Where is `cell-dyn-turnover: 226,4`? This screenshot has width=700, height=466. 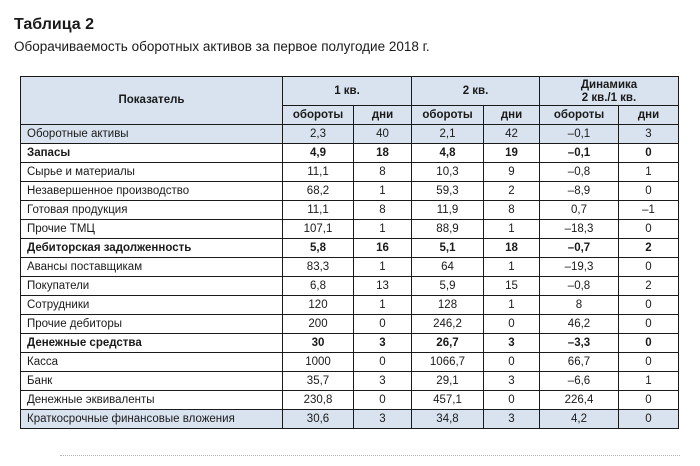
cell-dyn-turnover: 226,4 is located at coordinates (579, 400).